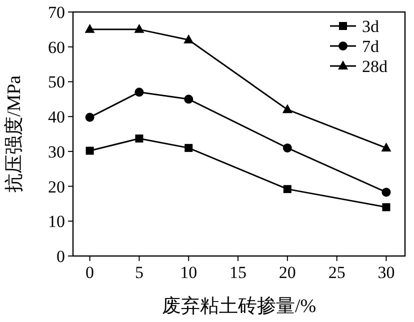  Describe the element at coordinates (60, 256) in the screenshot. I see `y-tick-label: 0` at that location.